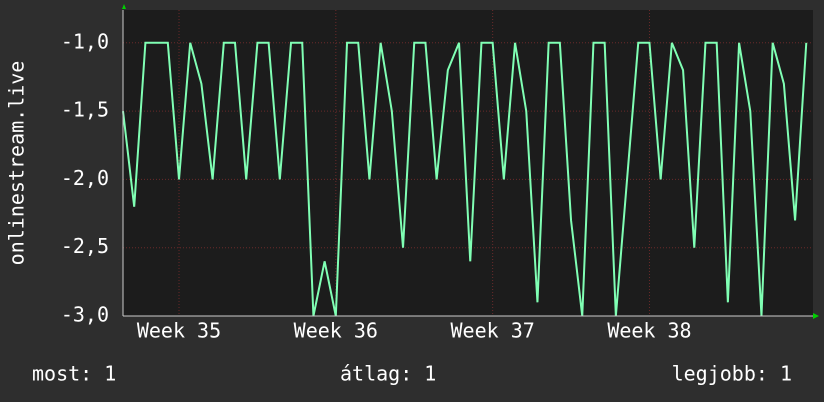  Describe the element at coordinates (85, 246) in the screenshot. I see `y-tick-label: -2,5` at that location.